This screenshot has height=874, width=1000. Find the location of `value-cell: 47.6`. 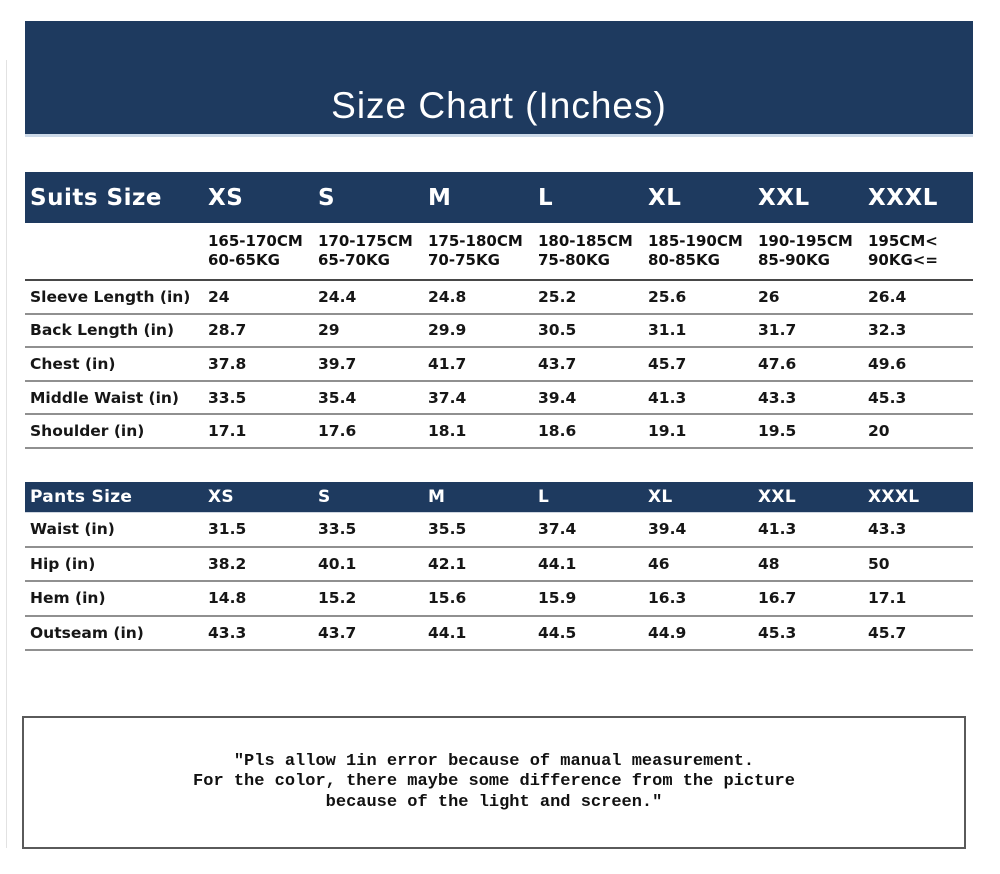

value-cell: 47.6 is located at coordinates (777, 363).